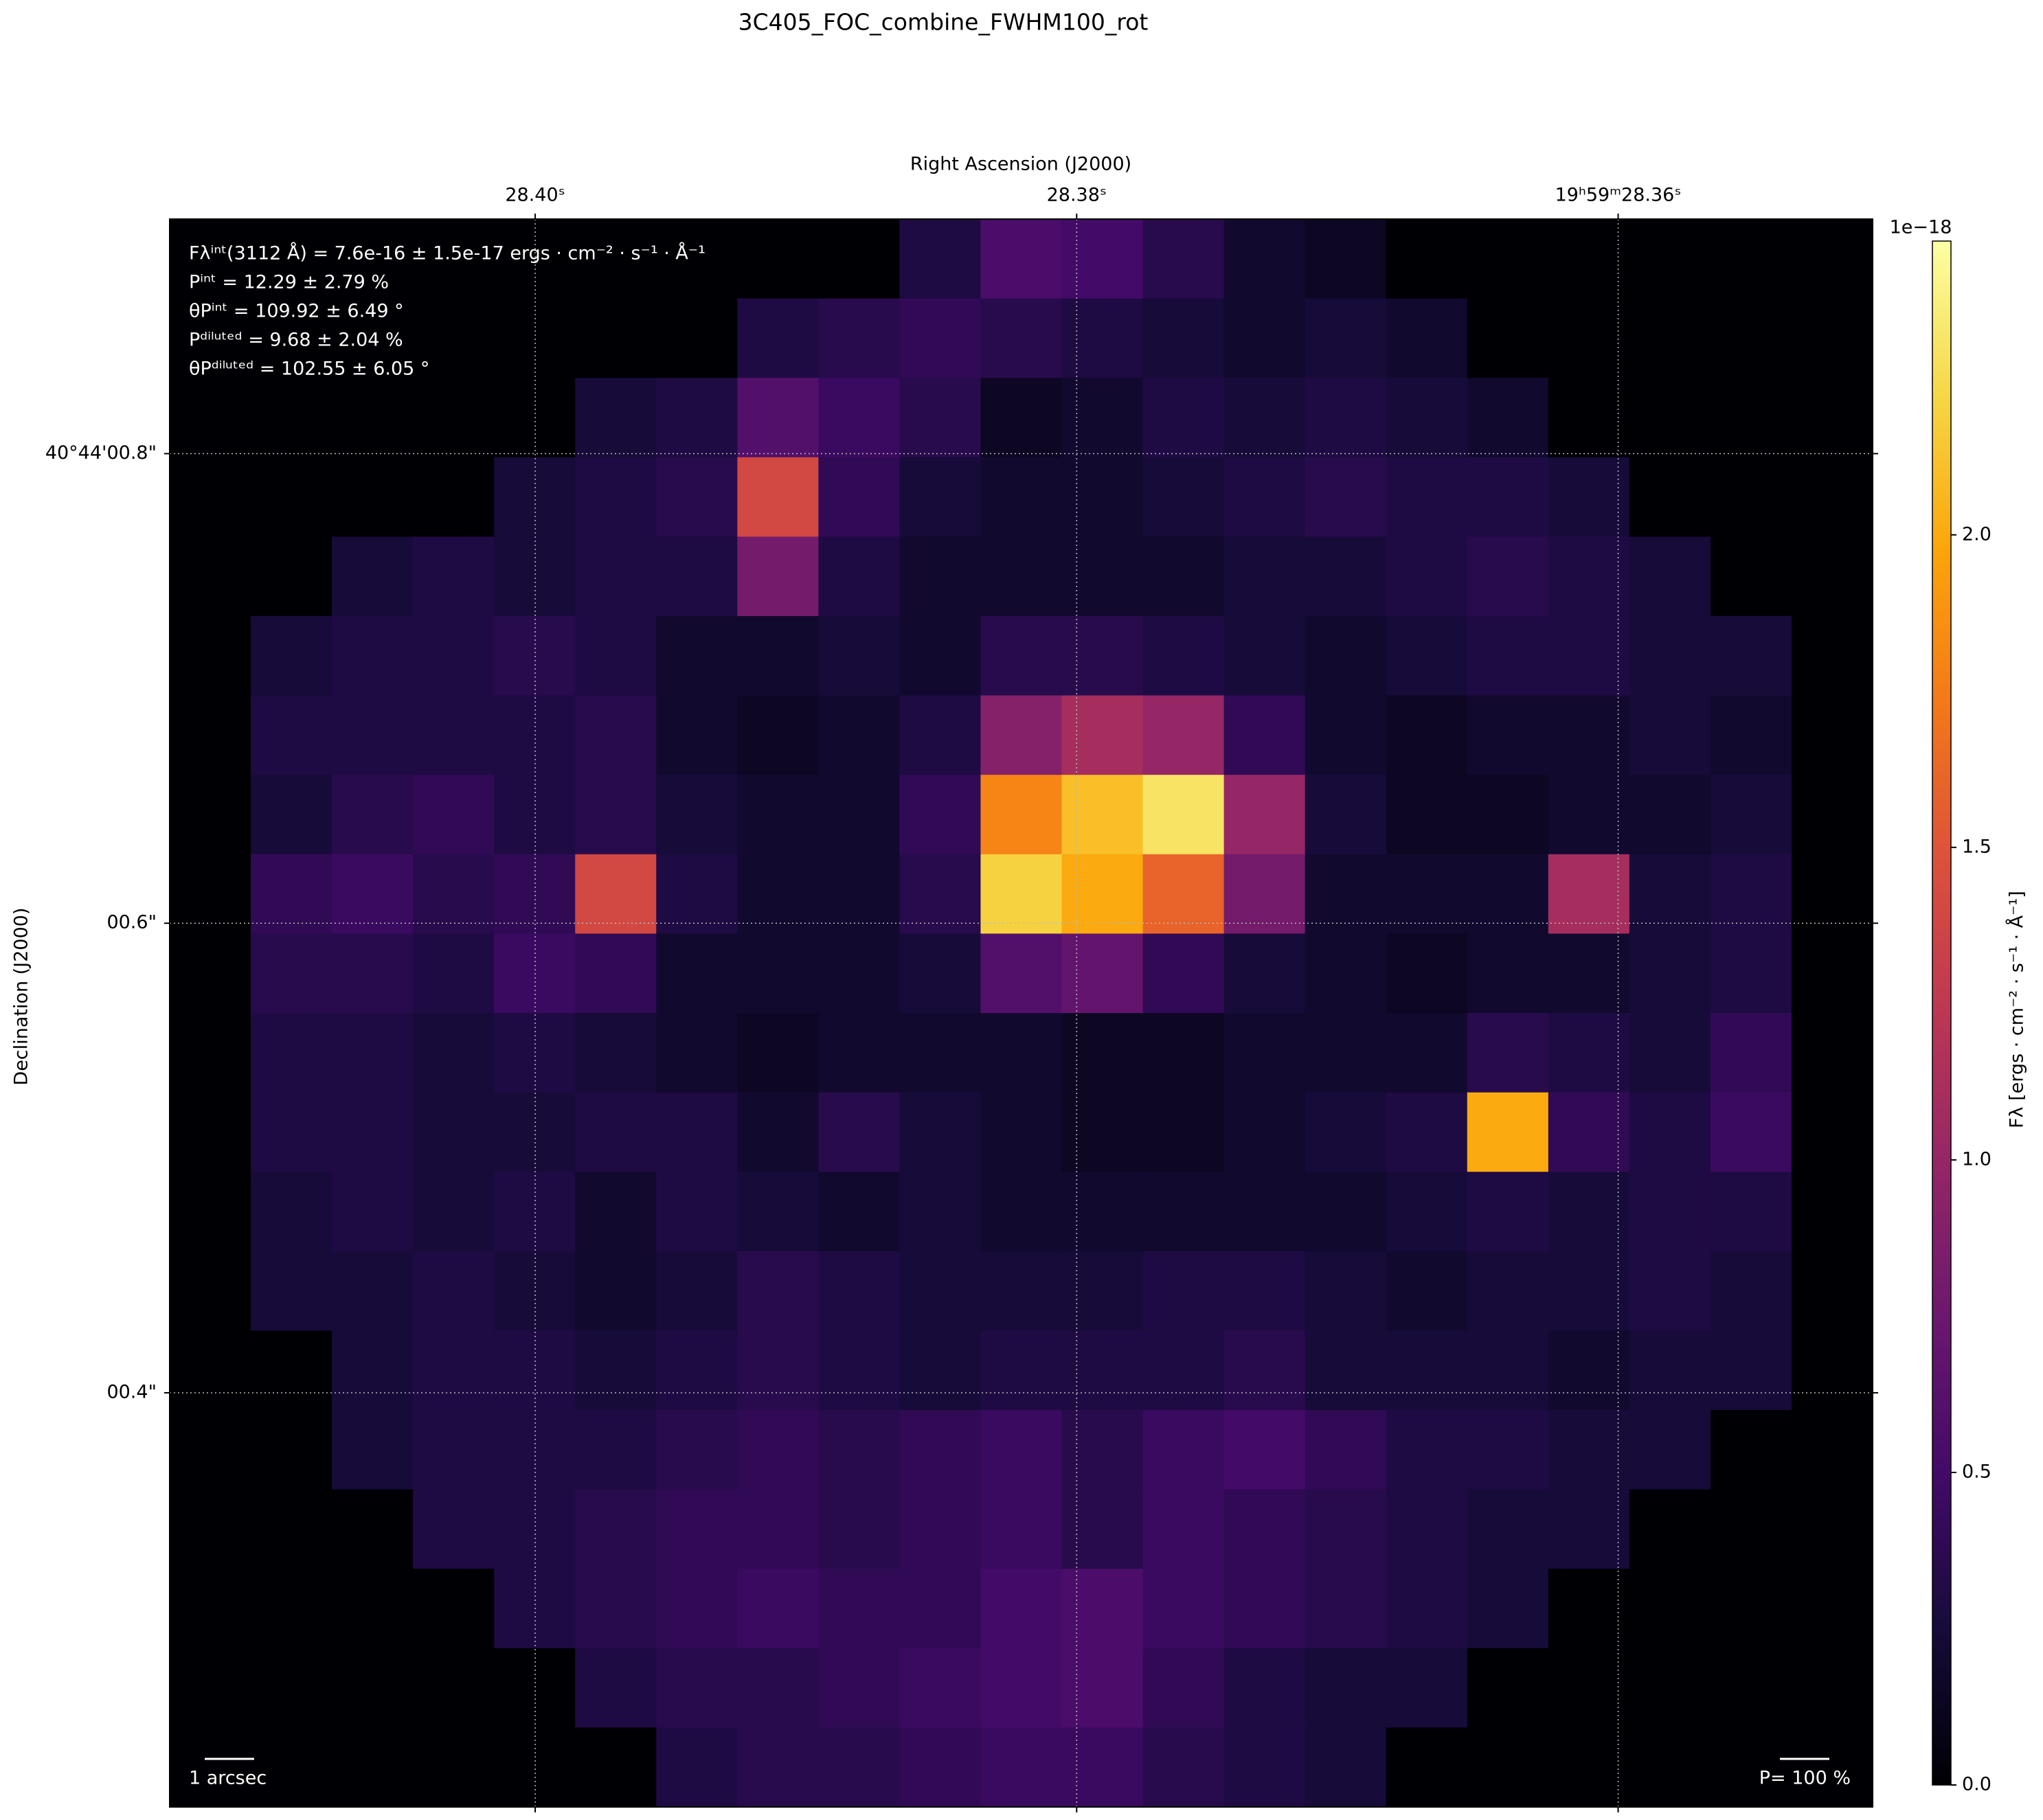 This screenshot has height=1820, width=2043. What do you see at coordinates (1976, 534) in the screenshot?
I see `colorbar-tick-label: 2.0` at bounding box center [1976, 534].